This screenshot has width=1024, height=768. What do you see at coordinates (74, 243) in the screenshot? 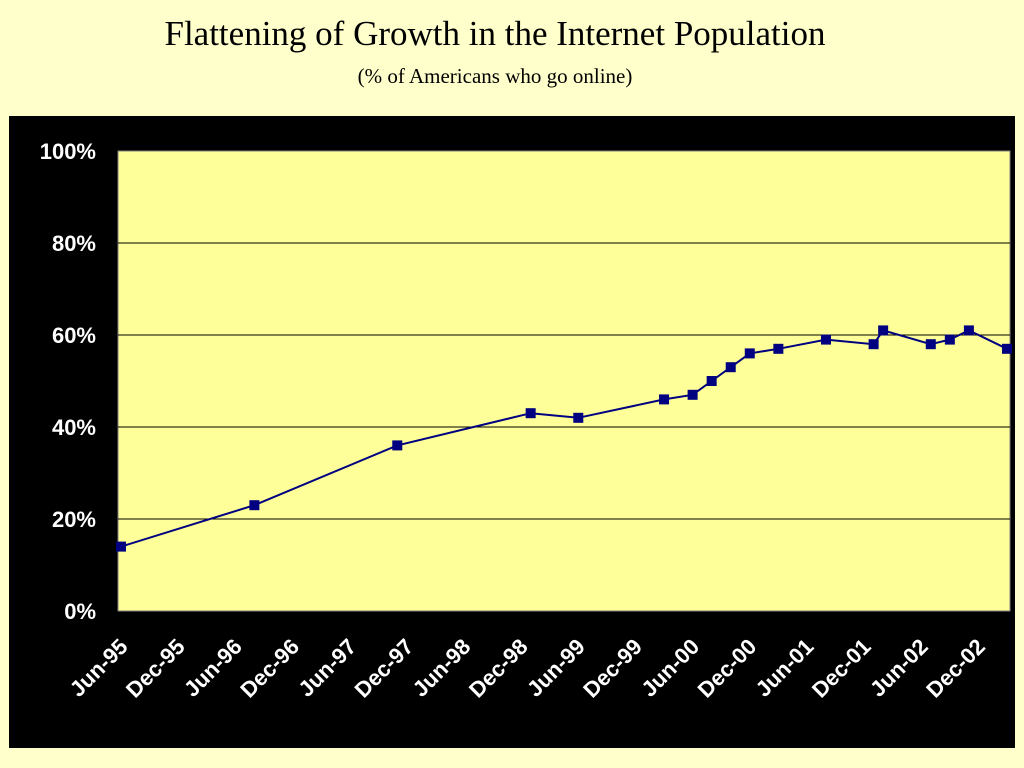
I see `y-tick-label: 80%` at bounding box center [74, 243].